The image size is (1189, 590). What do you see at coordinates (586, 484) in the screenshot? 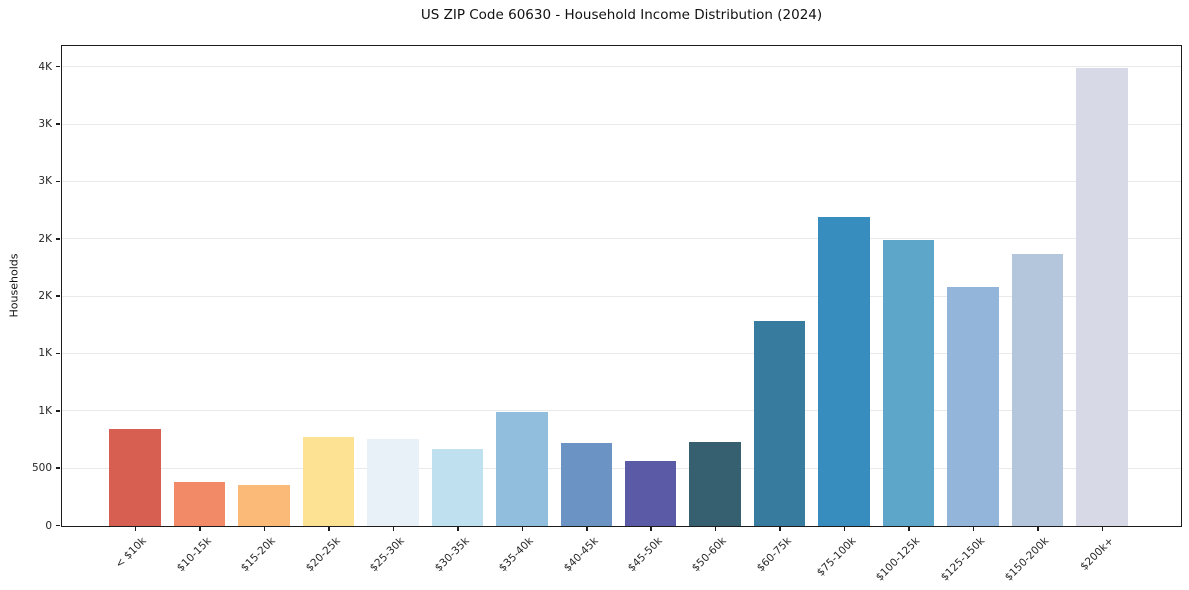
I see `bar-$40-45k` at bounding box center [586, 484].